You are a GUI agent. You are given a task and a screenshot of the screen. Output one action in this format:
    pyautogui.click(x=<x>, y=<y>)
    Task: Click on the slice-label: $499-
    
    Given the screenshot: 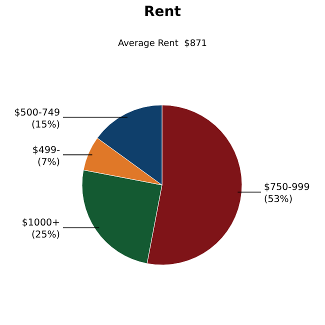 What is the action you would take?
    pyautogui.click(x=46, y=150)
    